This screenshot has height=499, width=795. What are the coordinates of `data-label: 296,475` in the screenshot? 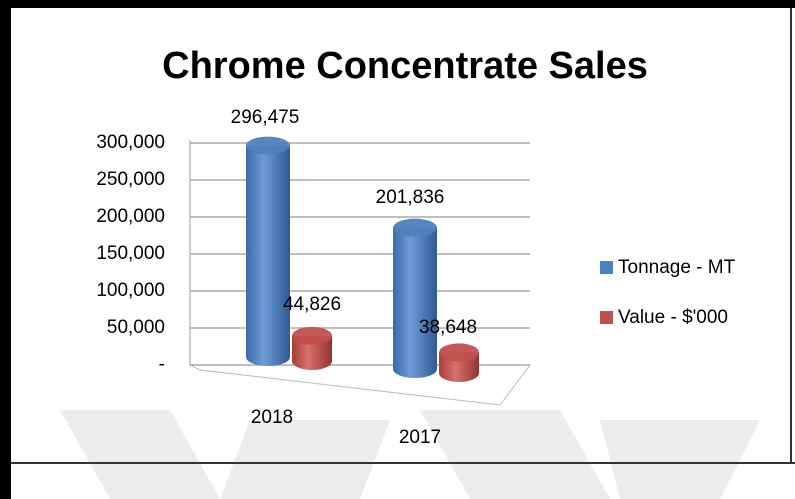 It's located at (265, 117).